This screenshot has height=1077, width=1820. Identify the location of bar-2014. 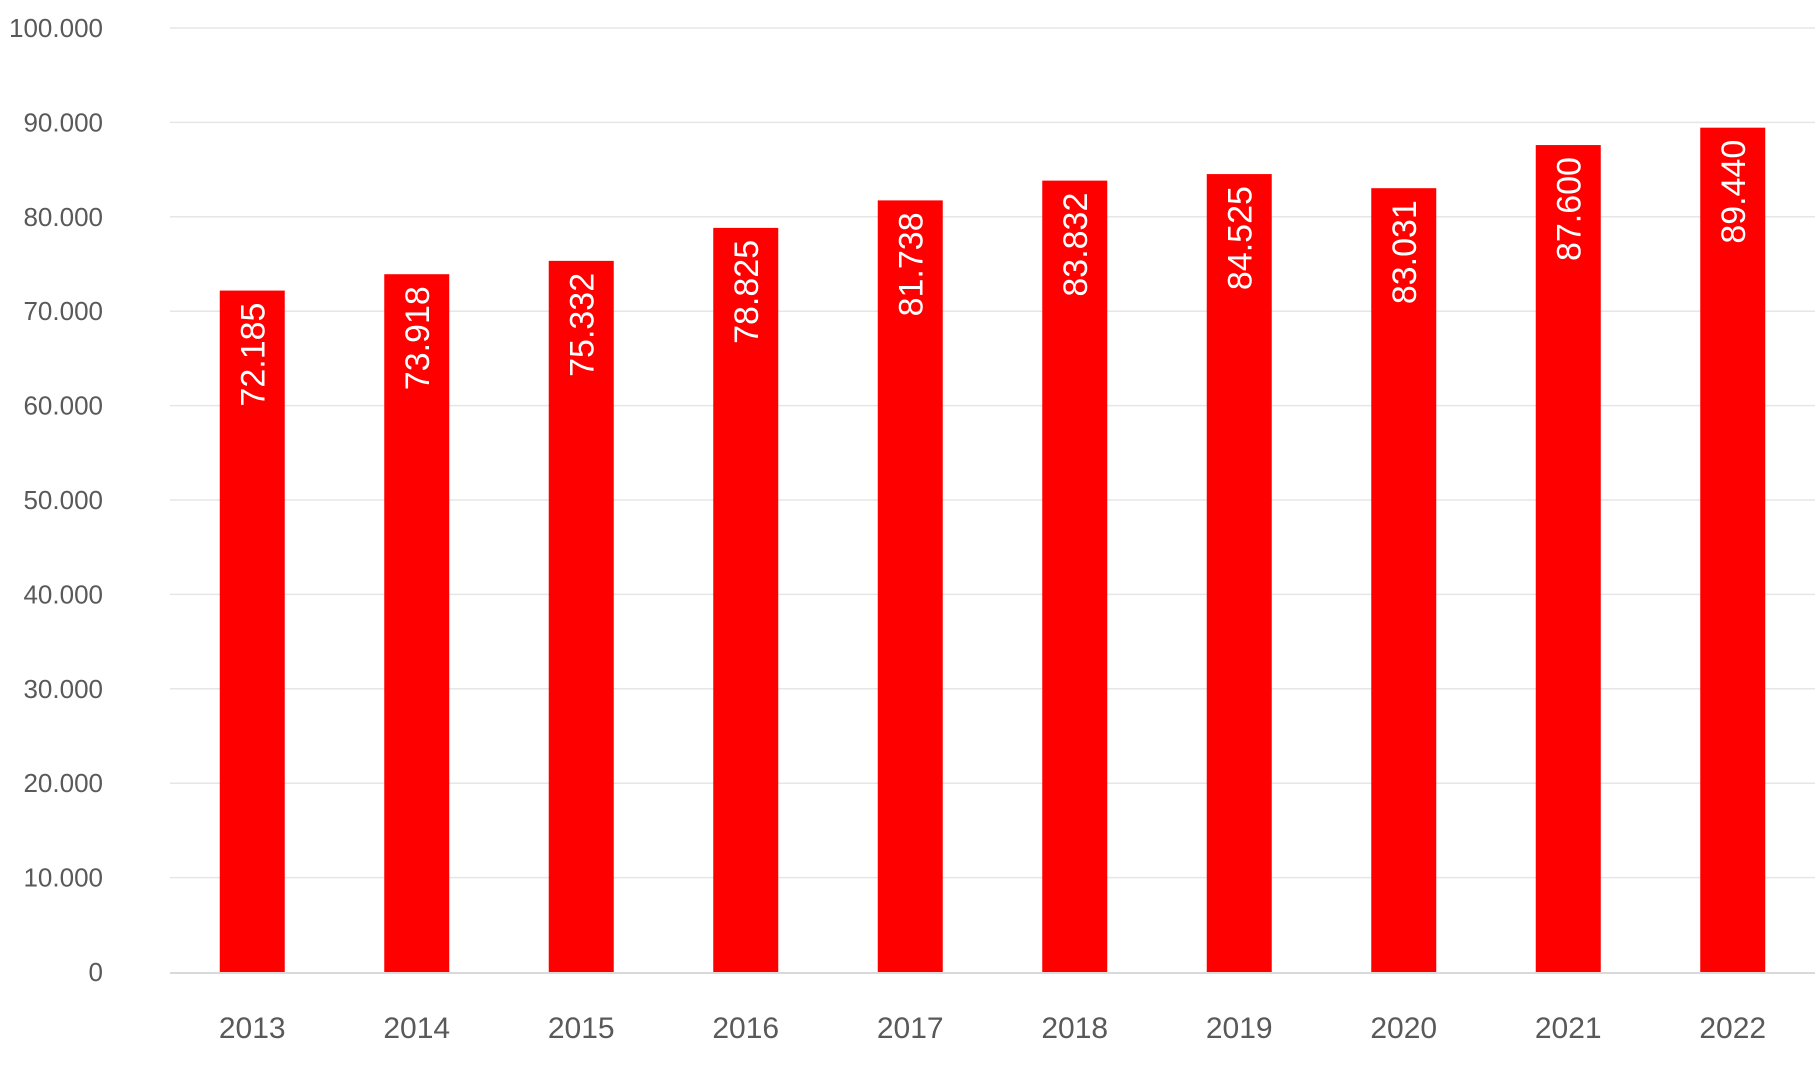
(417, 623).